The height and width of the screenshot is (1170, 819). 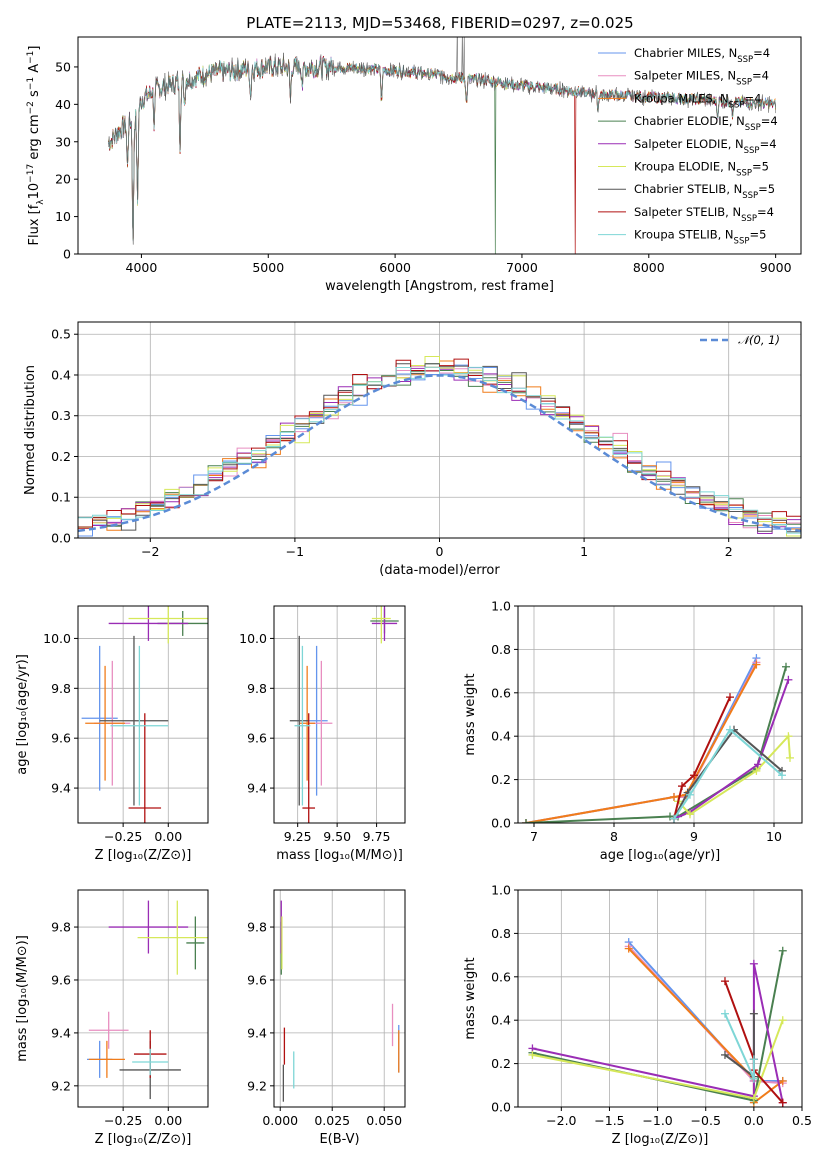 What do you see at coordinates (657, 1120) in the screenshot?
I see `x-tick-label: −1.0` at bounding box center [657, 1120].